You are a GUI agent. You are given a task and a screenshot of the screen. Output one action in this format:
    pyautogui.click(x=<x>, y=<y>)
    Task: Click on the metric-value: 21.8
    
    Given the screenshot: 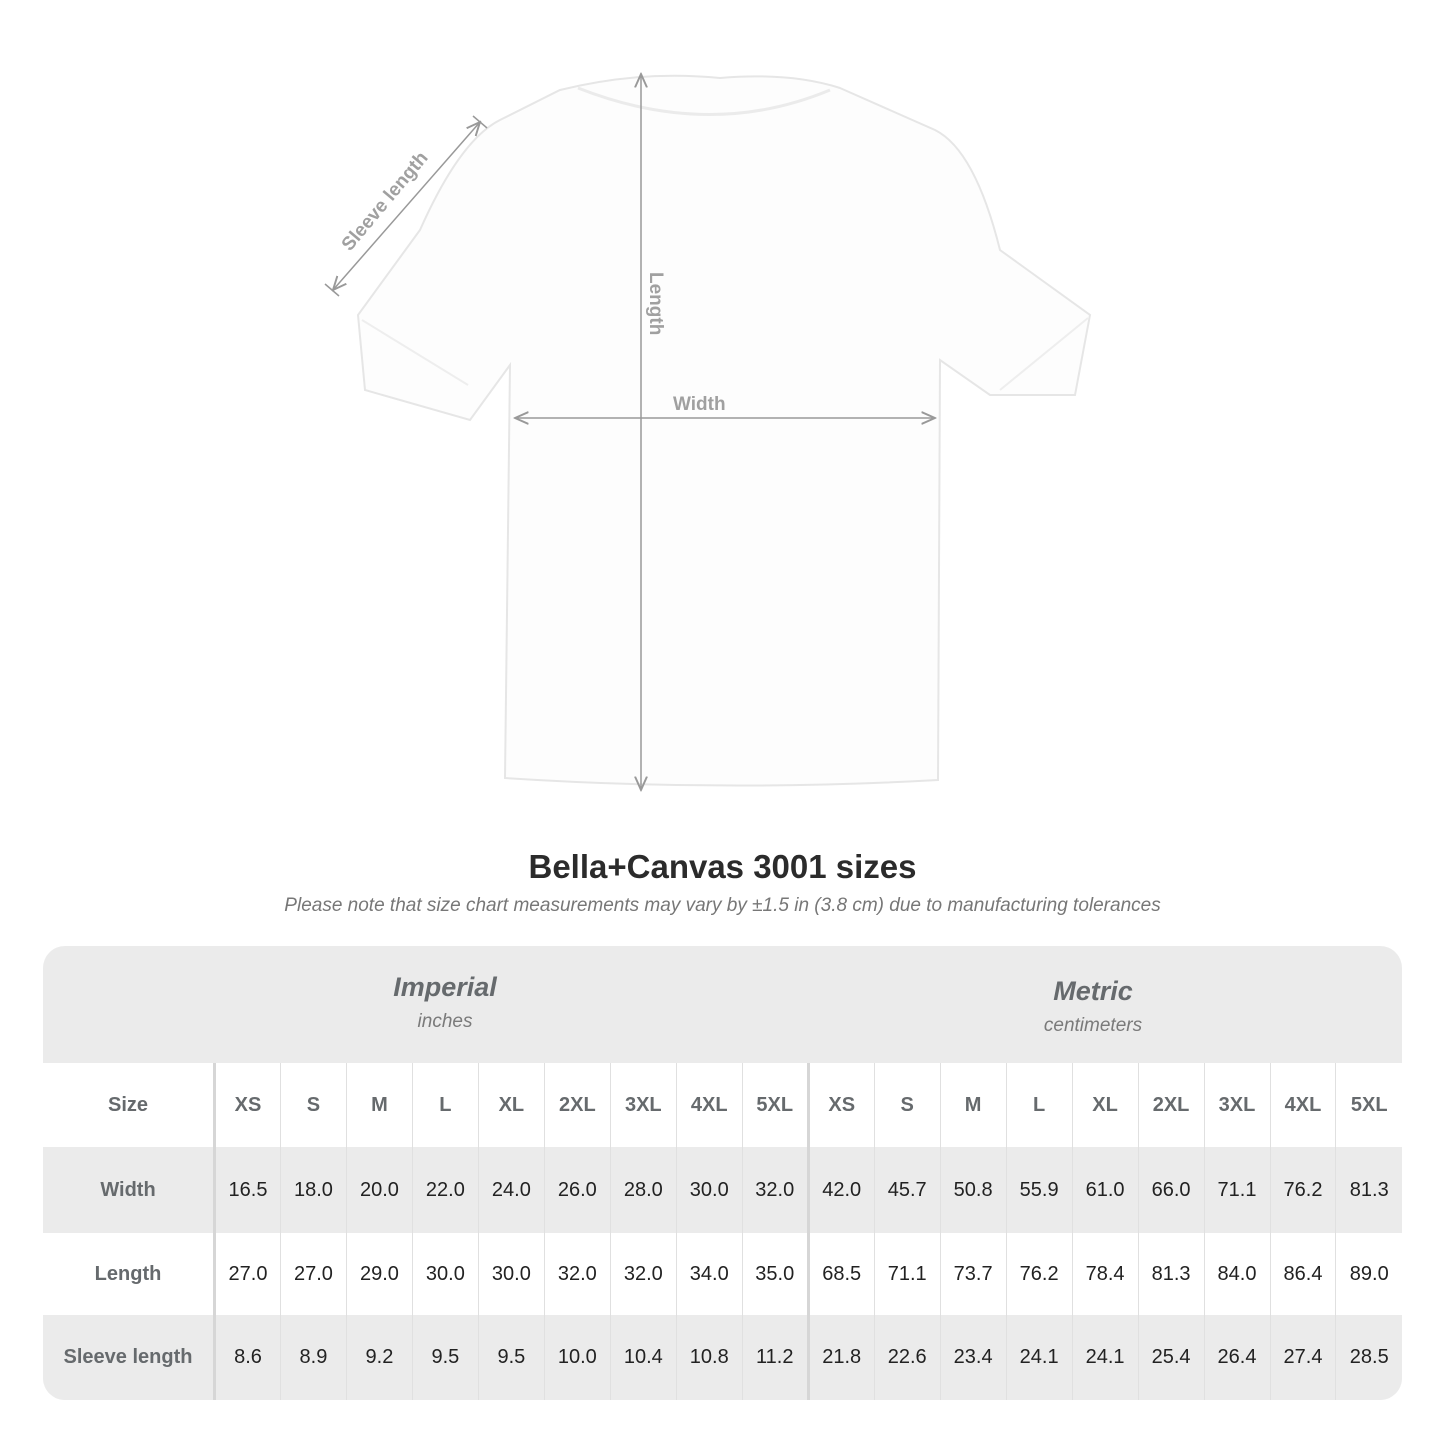 What is the action you would take?
    pyautogui.click(x=840, y=1357)
    